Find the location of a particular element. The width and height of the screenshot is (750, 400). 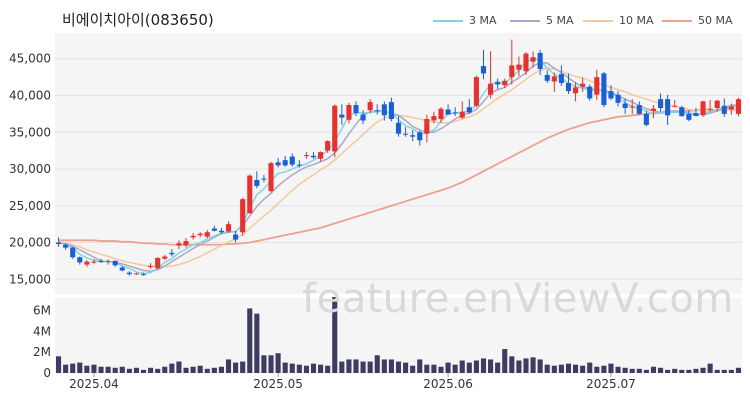

legend-label: 50 MA is located at coordinates (715, 20).